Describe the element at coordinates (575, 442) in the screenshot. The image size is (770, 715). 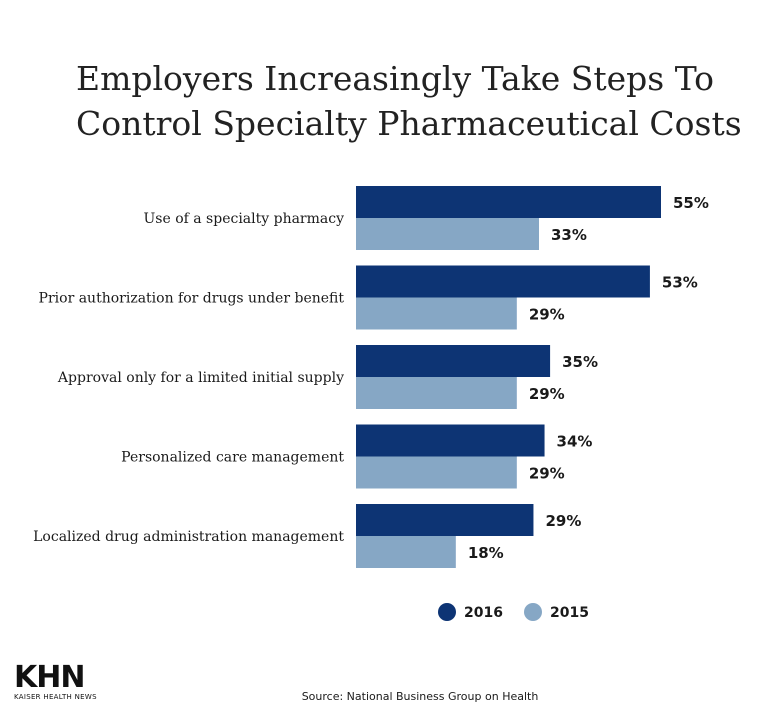
I see `data-label-2016-4: 34%` at that location.